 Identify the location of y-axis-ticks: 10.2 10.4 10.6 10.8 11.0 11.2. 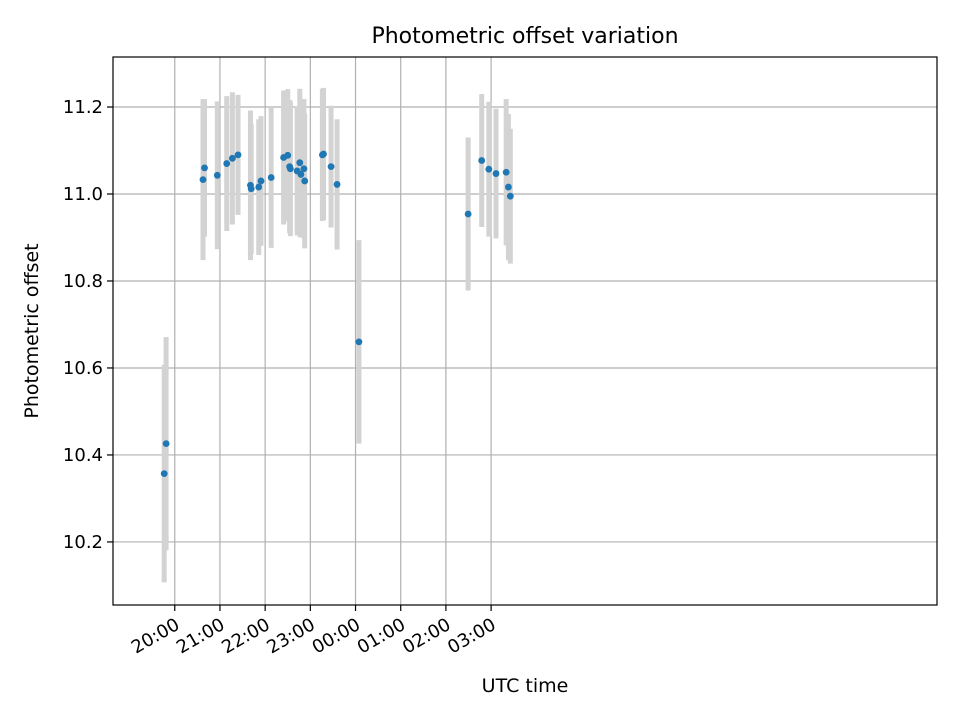
(88, 325).